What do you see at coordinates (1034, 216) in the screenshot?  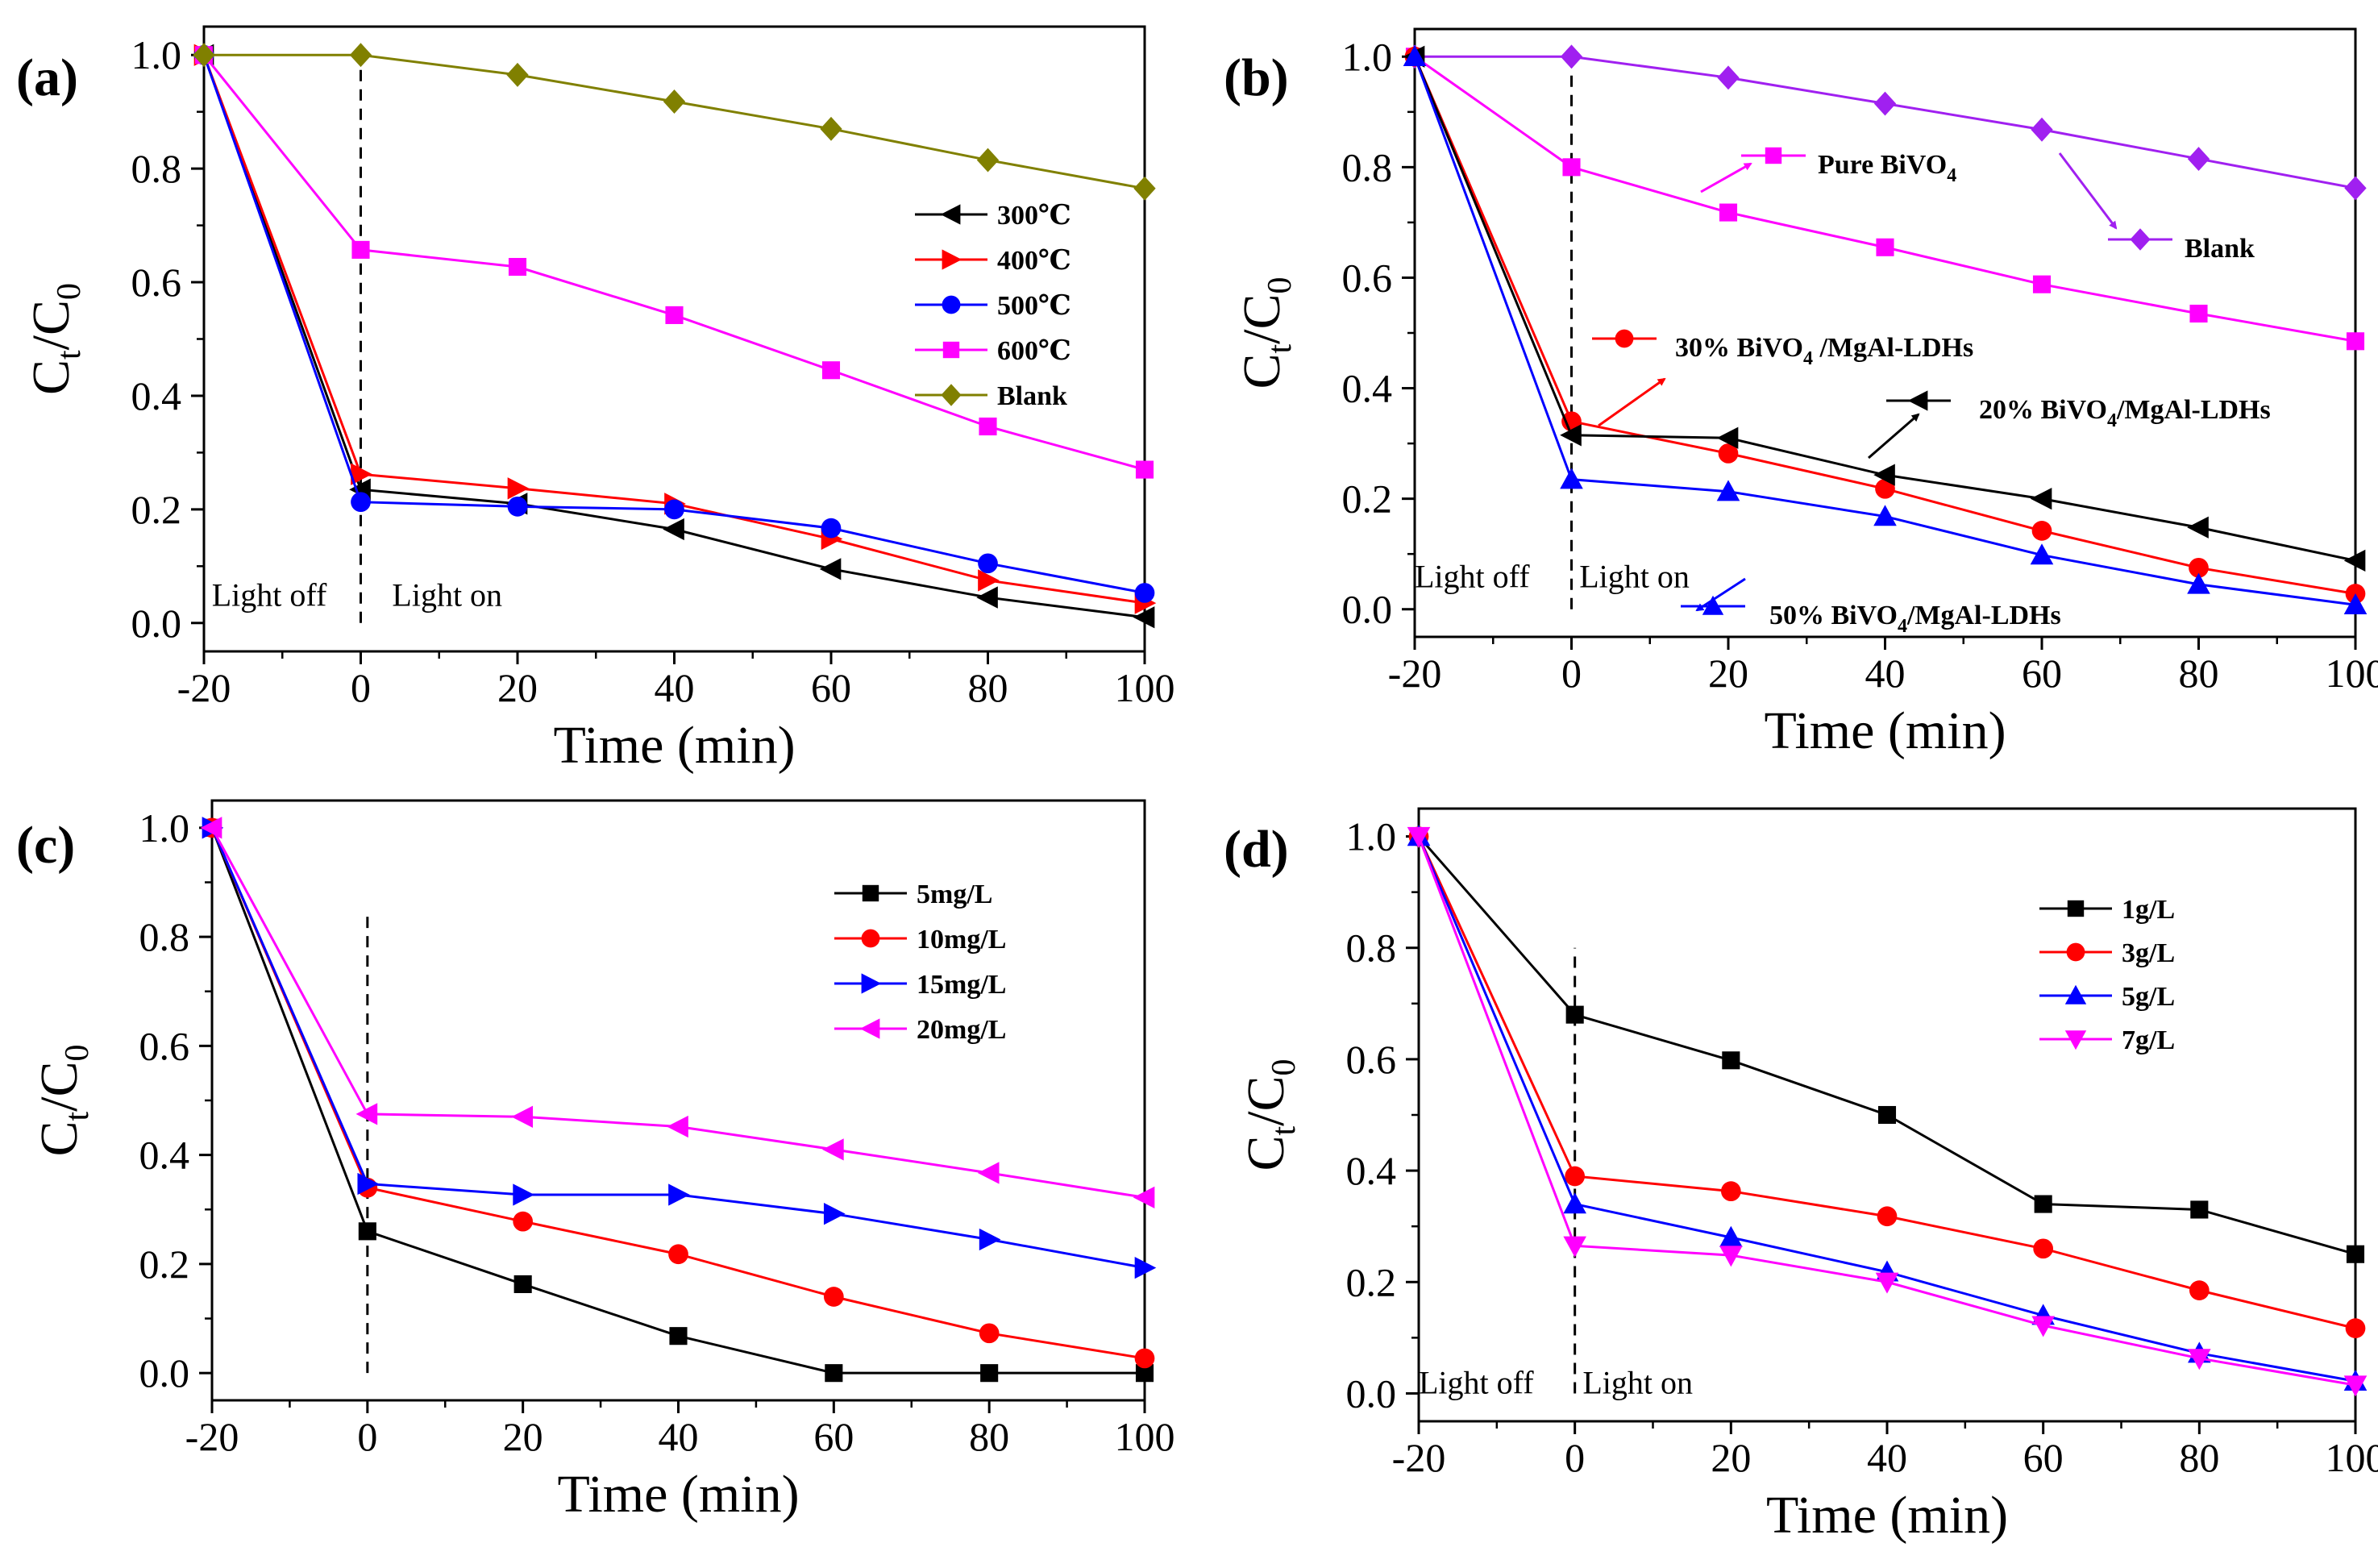 I see `legend-label: 300℃` at bounding box center [1034, 216].